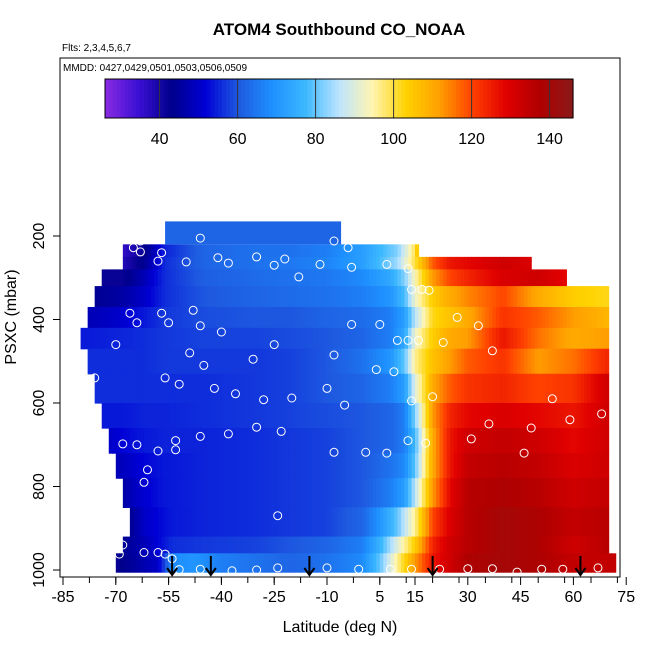  Describe the element at coordinates (62, 597) in the screenshot. I see `x-tick-label: -85` at that location.